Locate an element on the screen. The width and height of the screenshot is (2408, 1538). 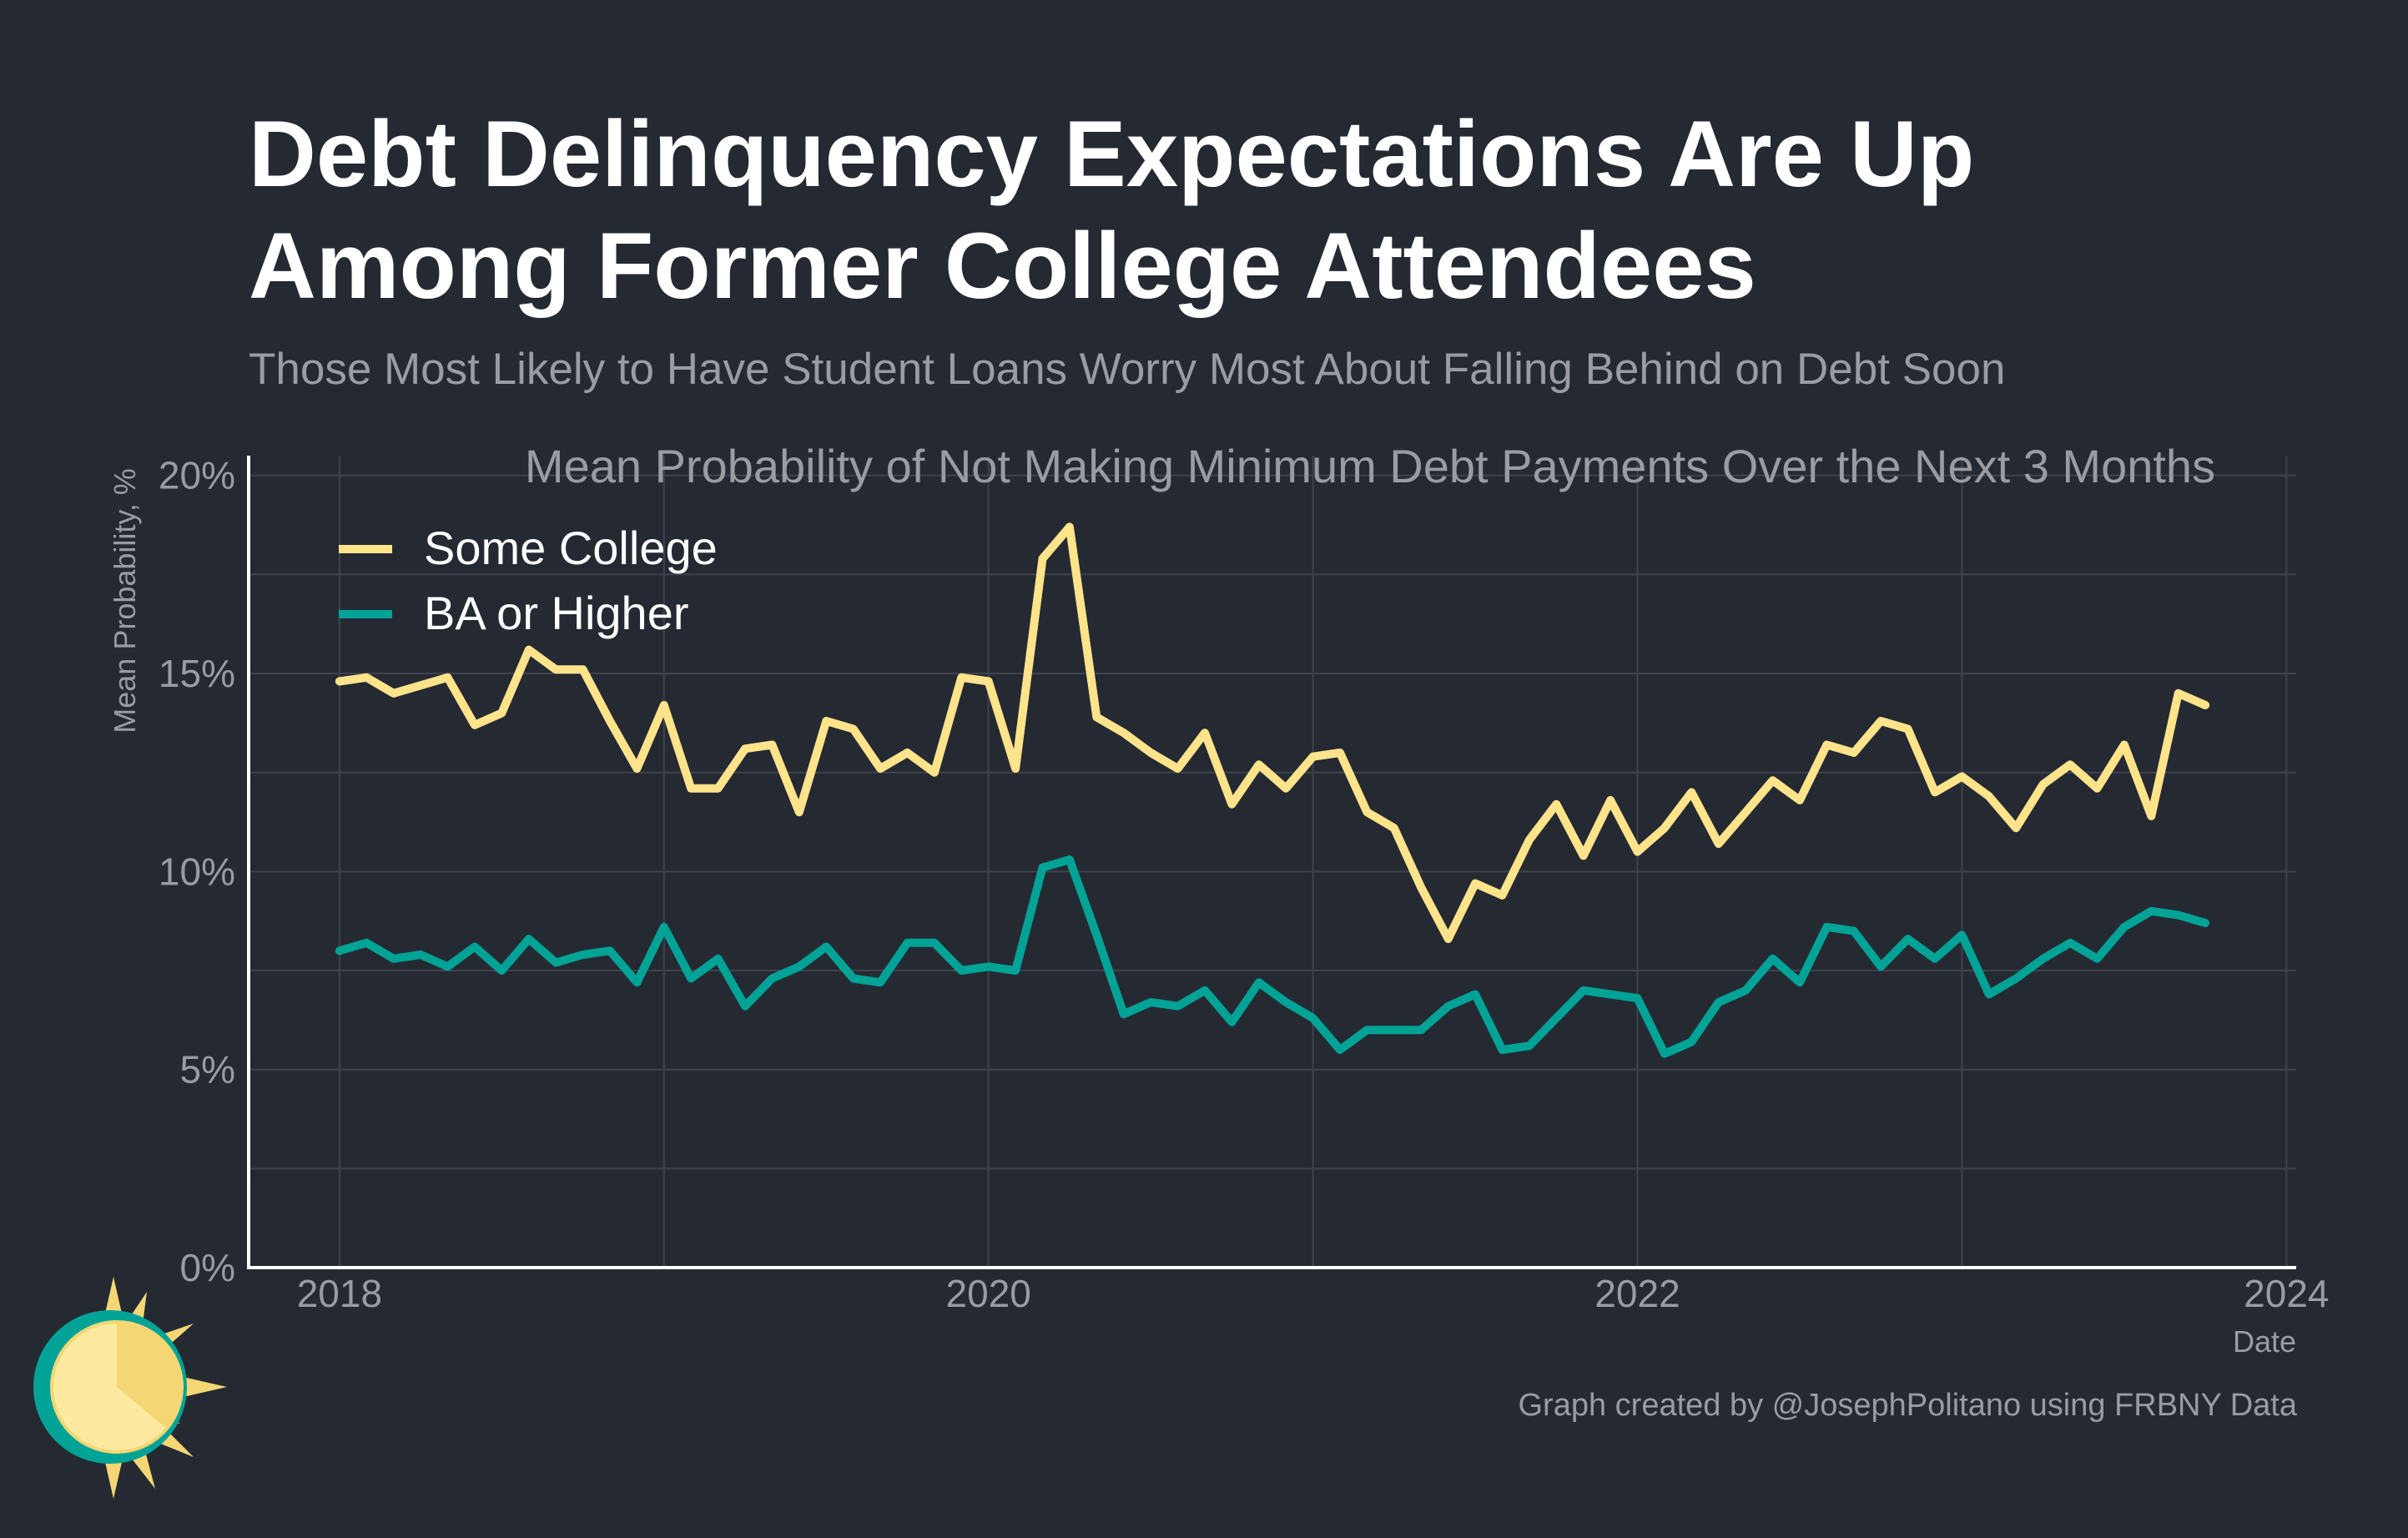
legend-label-some-college: Some College is located at coordinates (571, 548).